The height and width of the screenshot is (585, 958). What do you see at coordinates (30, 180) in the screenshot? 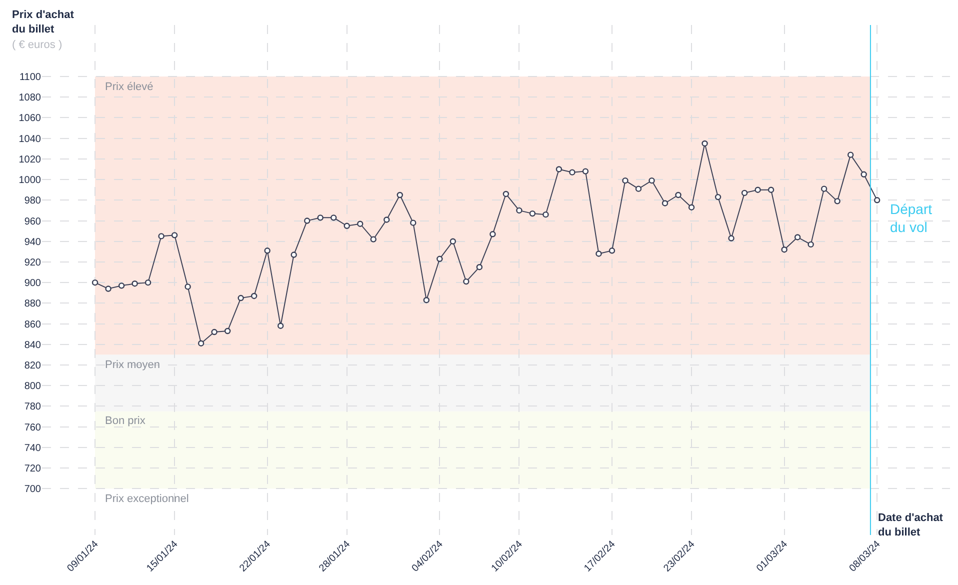
I see `y-tick-label: 1000` at bounding box center [30, 180].